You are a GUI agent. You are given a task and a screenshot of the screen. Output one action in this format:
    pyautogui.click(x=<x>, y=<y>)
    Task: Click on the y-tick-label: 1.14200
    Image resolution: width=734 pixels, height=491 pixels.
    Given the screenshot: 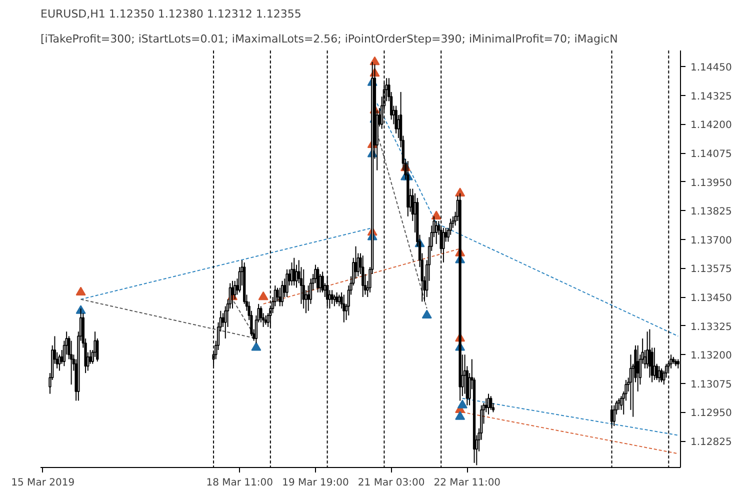 What is the action you would take?
    pyautogui.click(x=711, y=126)
    